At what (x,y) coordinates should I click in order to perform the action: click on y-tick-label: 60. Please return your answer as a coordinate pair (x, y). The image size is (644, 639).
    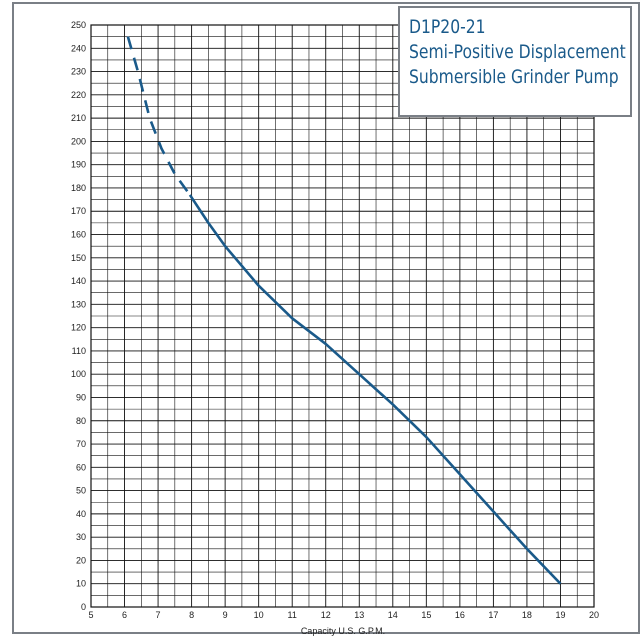
    Looking at the image, I should click on (81, 467).